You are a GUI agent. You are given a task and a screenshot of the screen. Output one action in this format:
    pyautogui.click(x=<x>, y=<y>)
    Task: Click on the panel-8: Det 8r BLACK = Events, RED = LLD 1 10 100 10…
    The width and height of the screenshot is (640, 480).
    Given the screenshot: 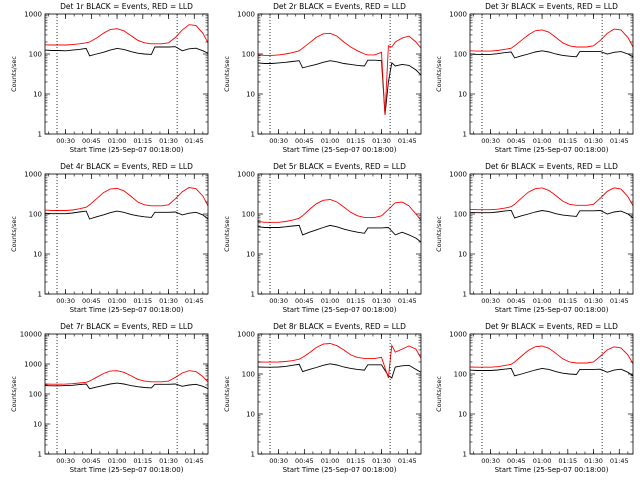 What is the action you would take?
    pyautogui.click(x=322, y=398)
    